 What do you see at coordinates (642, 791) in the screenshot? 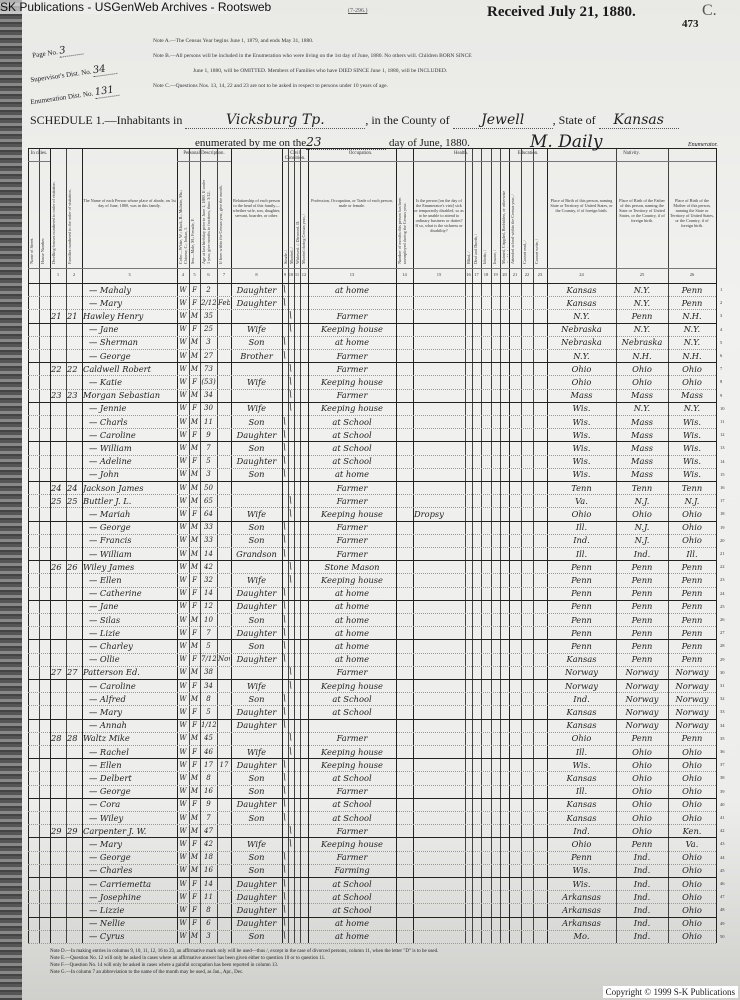
I see `cell-father: Ohio` at bounding box center [642, 791].